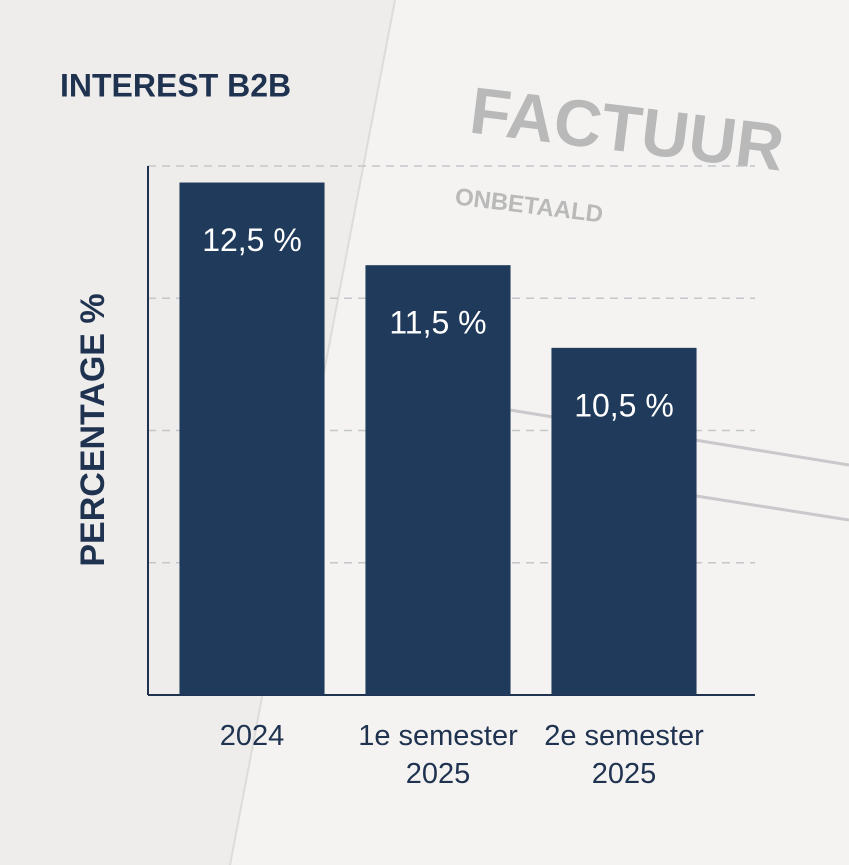  I want to click on data-label: 10,5 %, so click(624, 405).